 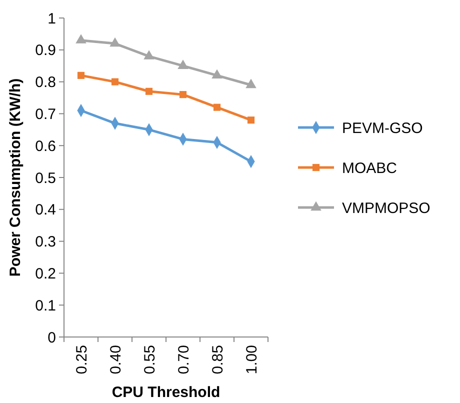 I want to click on legend-label: VMPMOPSO, so click(x=386, y=208).